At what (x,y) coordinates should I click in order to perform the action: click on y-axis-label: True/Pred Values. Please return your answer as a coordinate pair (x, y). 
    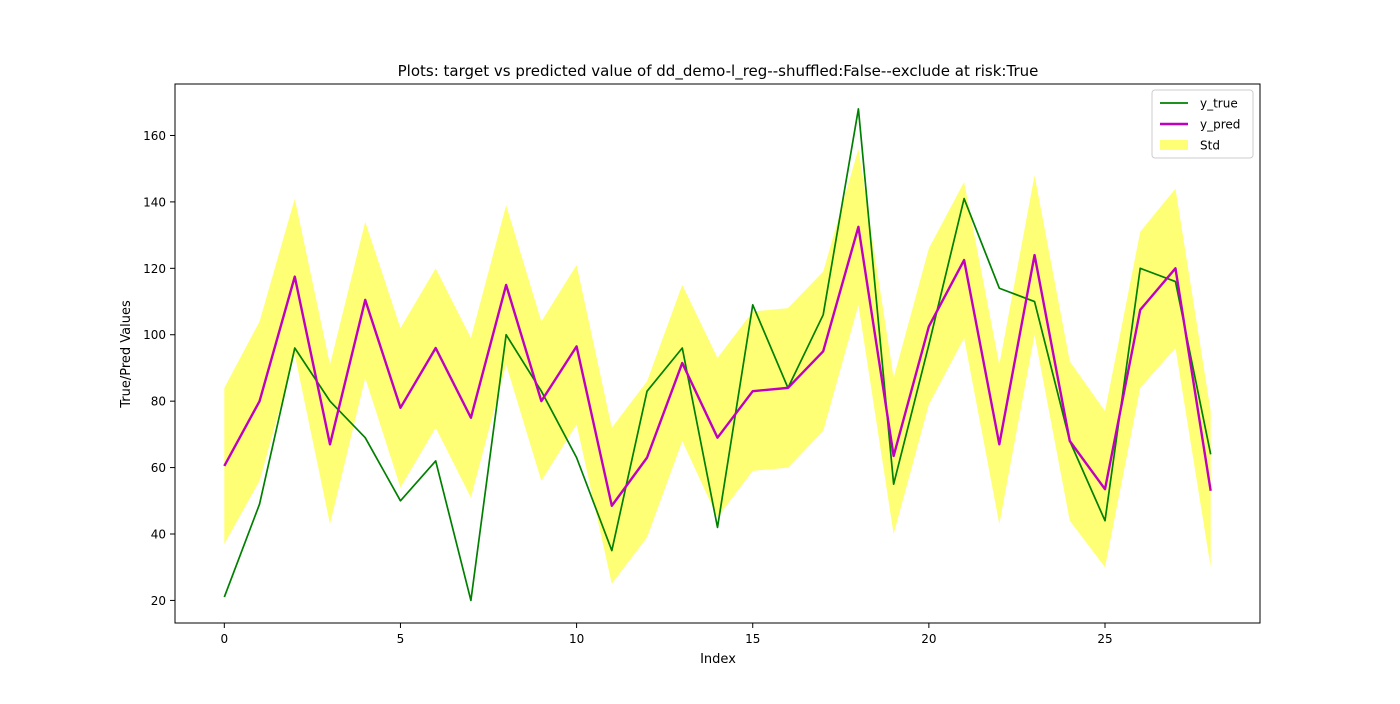
    Looking at the image, I should click on (126, 354).